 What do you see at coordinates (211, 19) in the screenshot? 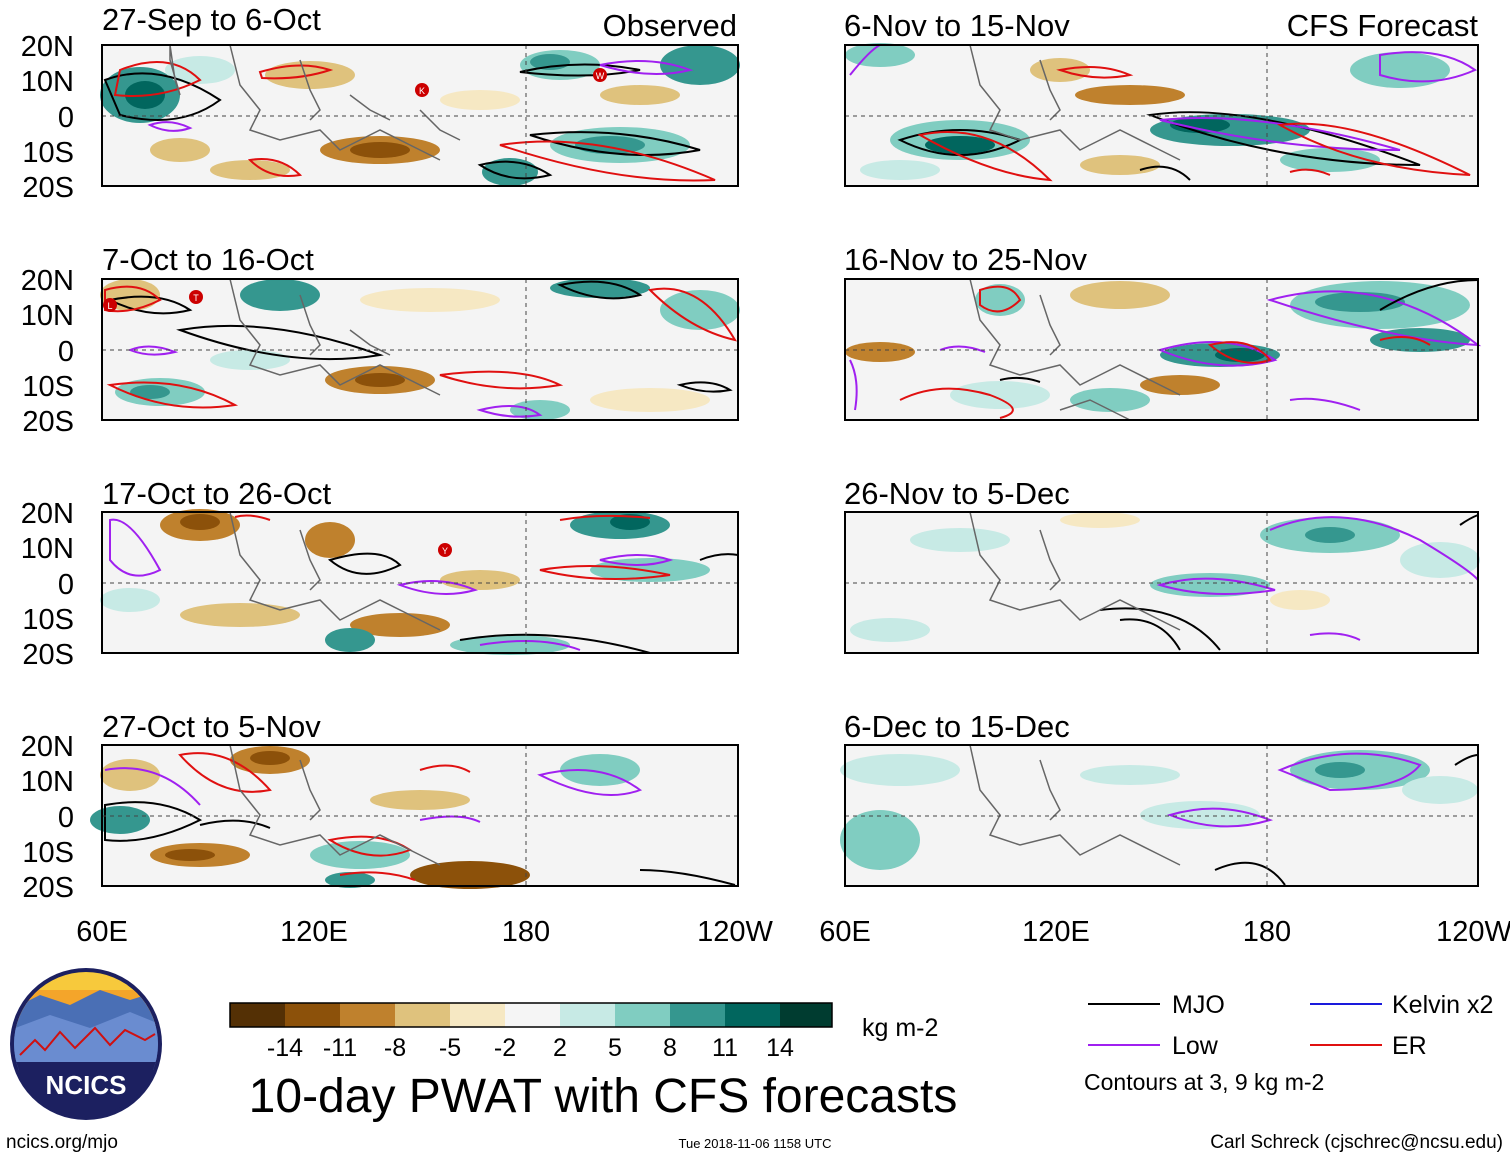
I see `panel-title-1: 27-Sep to 6-Oct` at bounding box center [211, 19].